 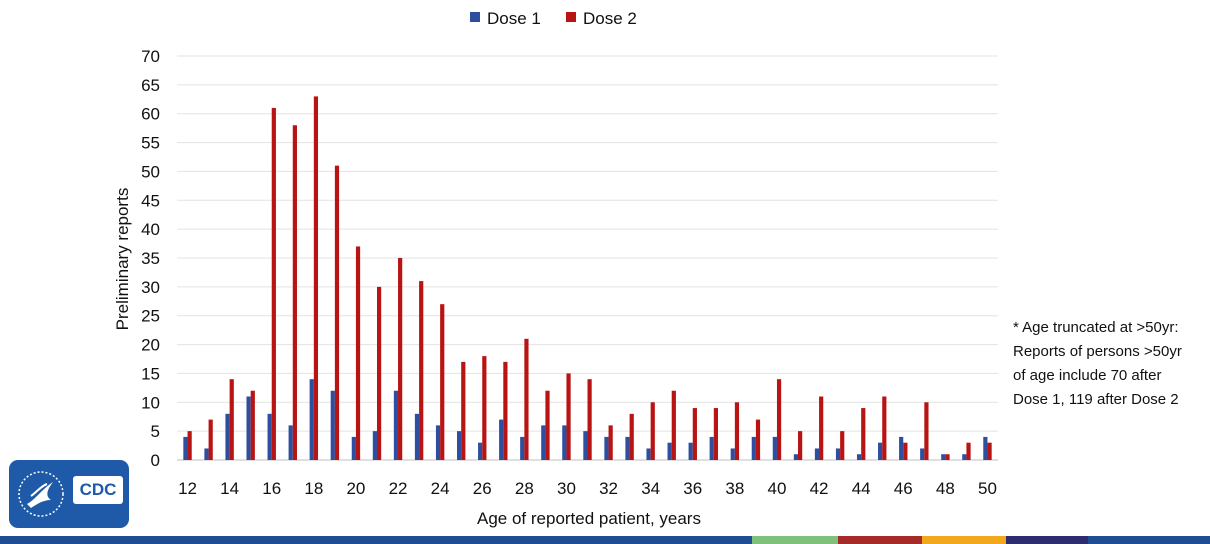 I want to click on y-tick-label: 55, so click(x=150, y=143).